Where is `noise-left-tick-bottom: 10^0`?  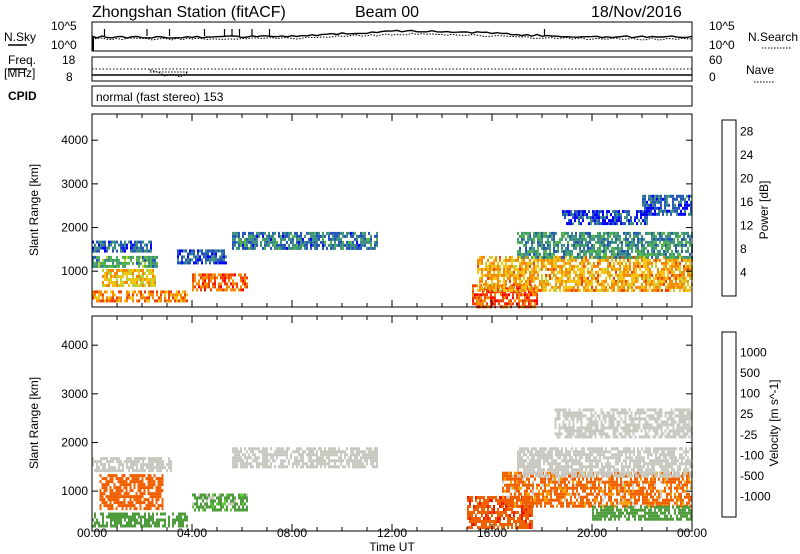
noise-left-tick-bottom: 10^0 is located at coordinates (64, 45).